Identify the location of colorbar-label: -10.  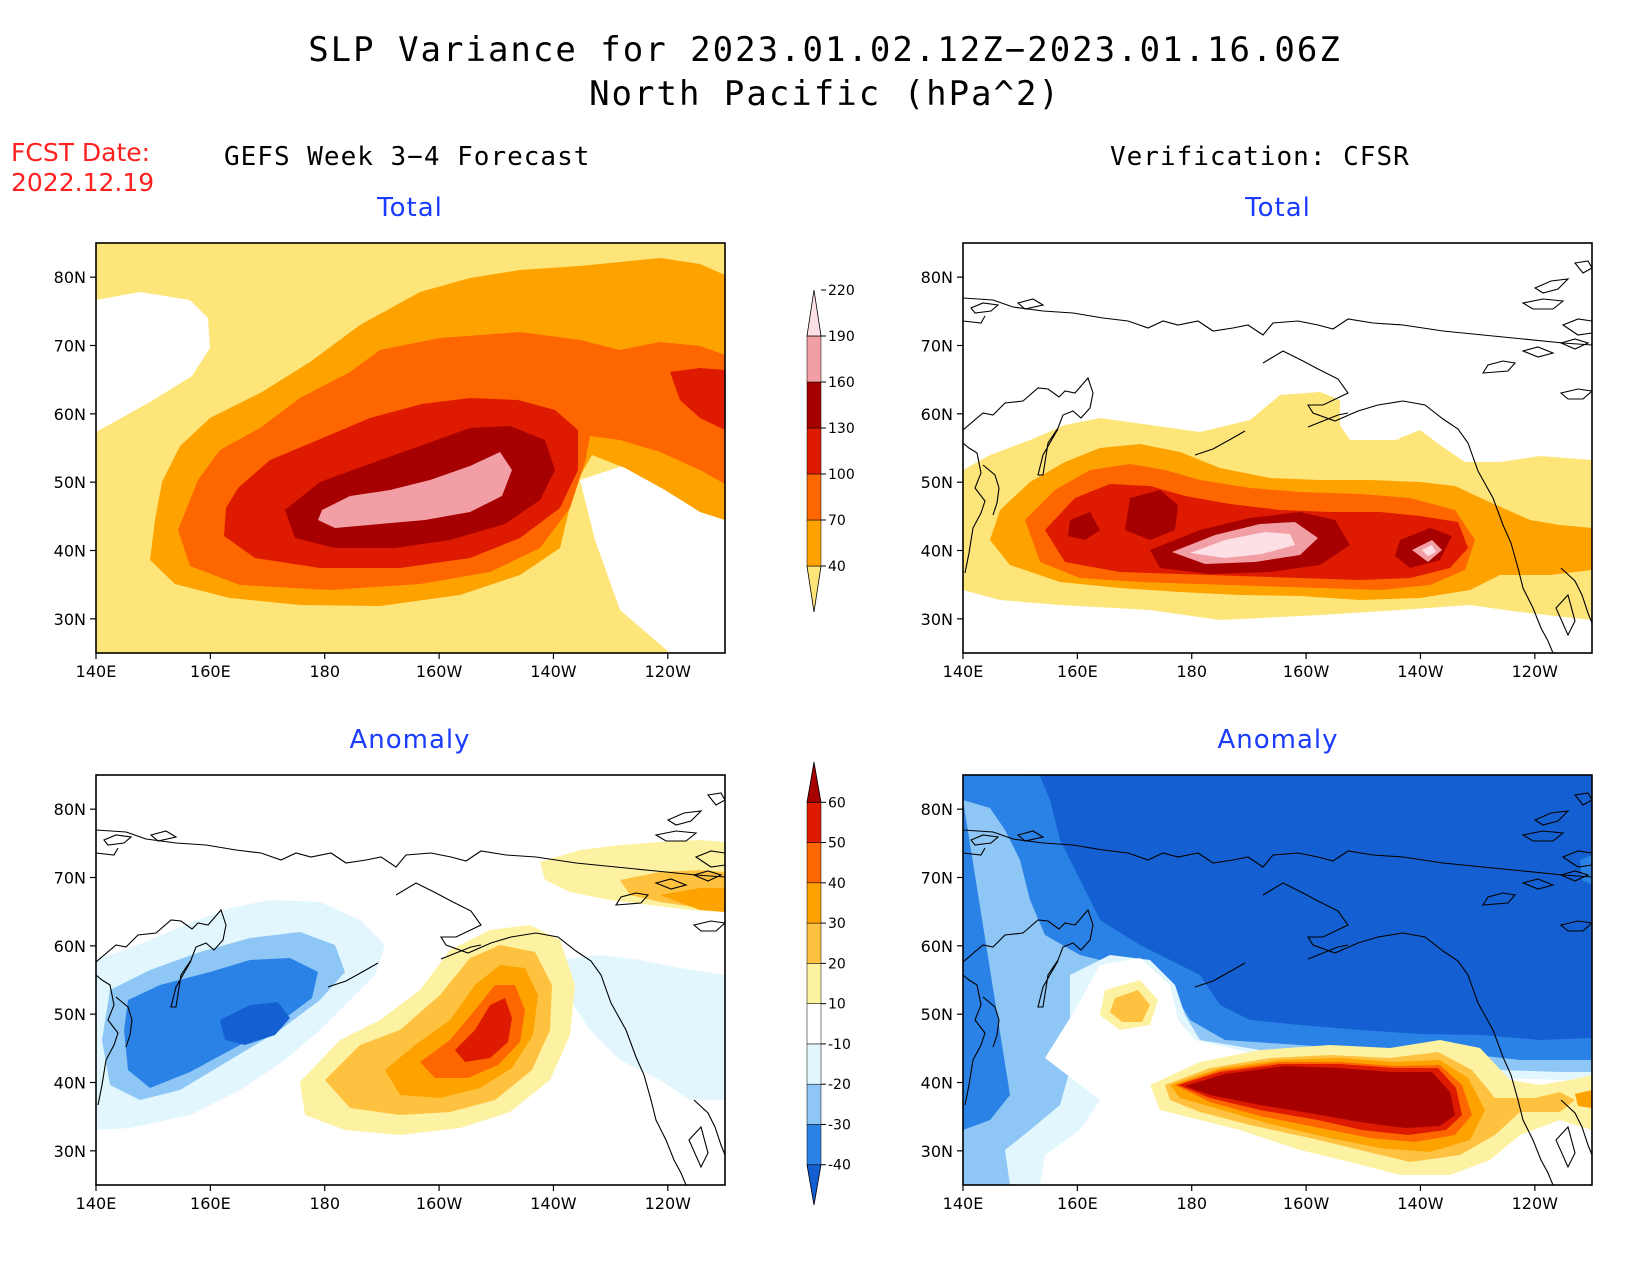
(839, 1045).